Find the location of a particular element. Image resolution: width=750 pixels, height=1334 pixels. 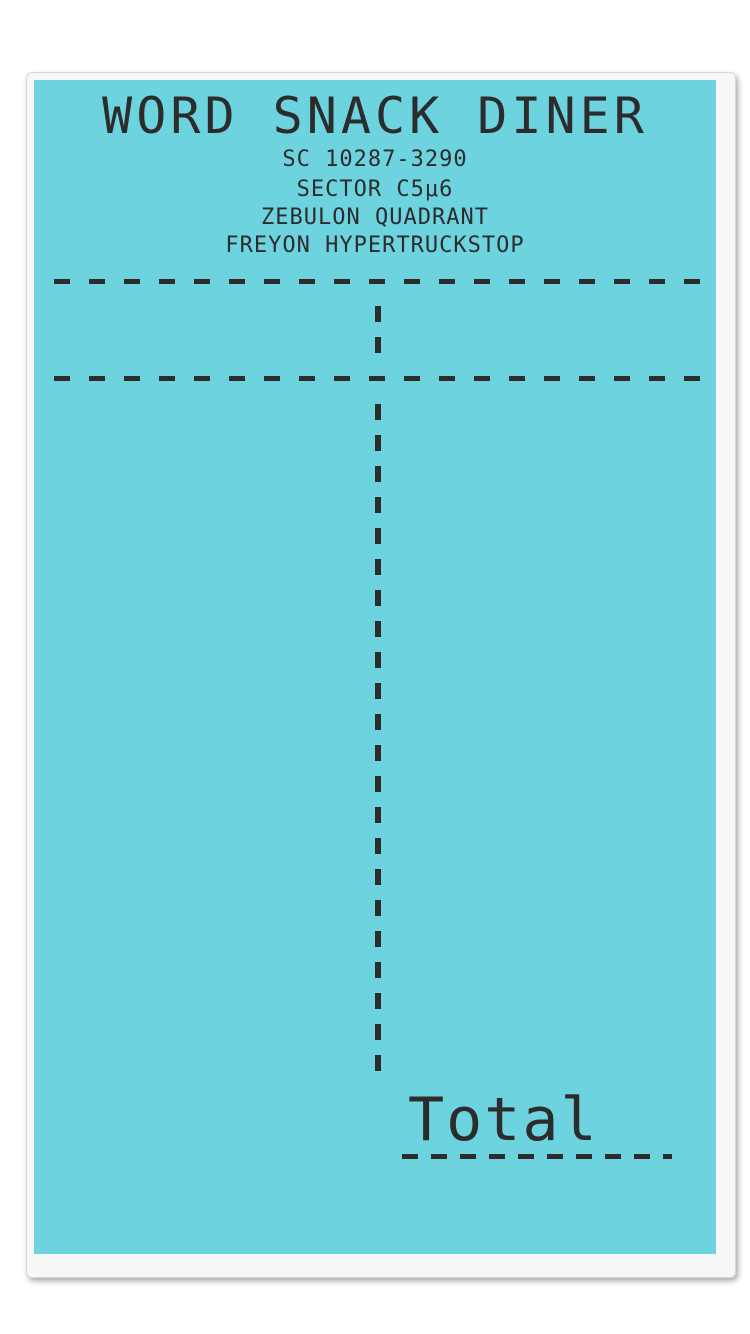

upper-column-divider is located at coordinates (378, 334).